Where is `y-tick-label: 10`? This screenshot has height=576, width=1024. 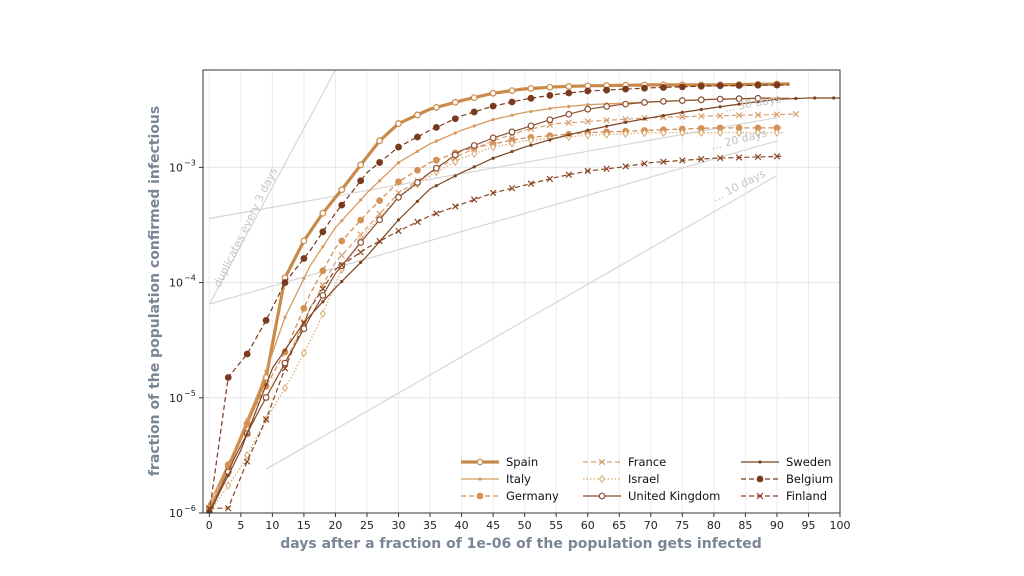 y-tick-label: 10 is located at coordinates (176, 513).